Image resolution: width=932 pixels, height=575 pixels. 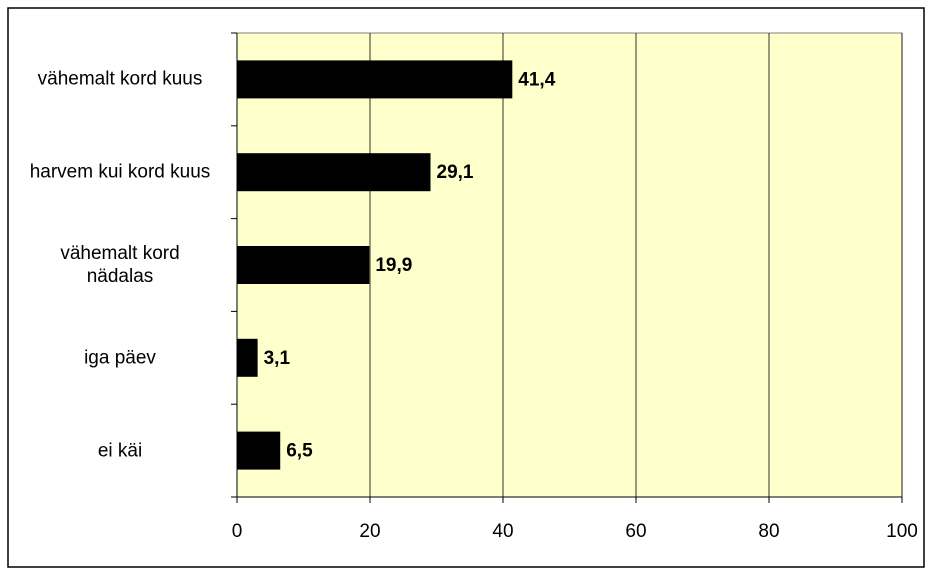 I want to click on value-label: 41,4, so click(x=536, y=79).